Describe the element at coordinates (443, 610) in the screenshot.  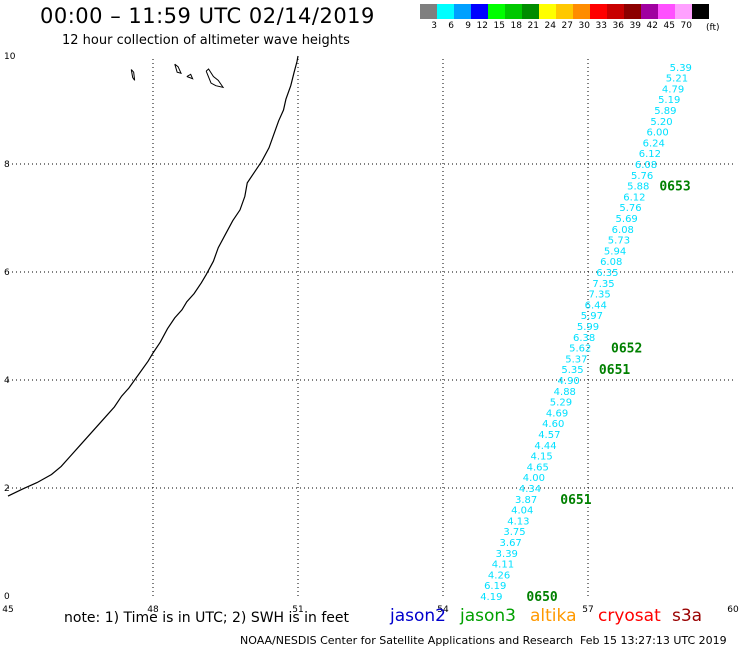
I see `x-tick-label: 54` at that location.